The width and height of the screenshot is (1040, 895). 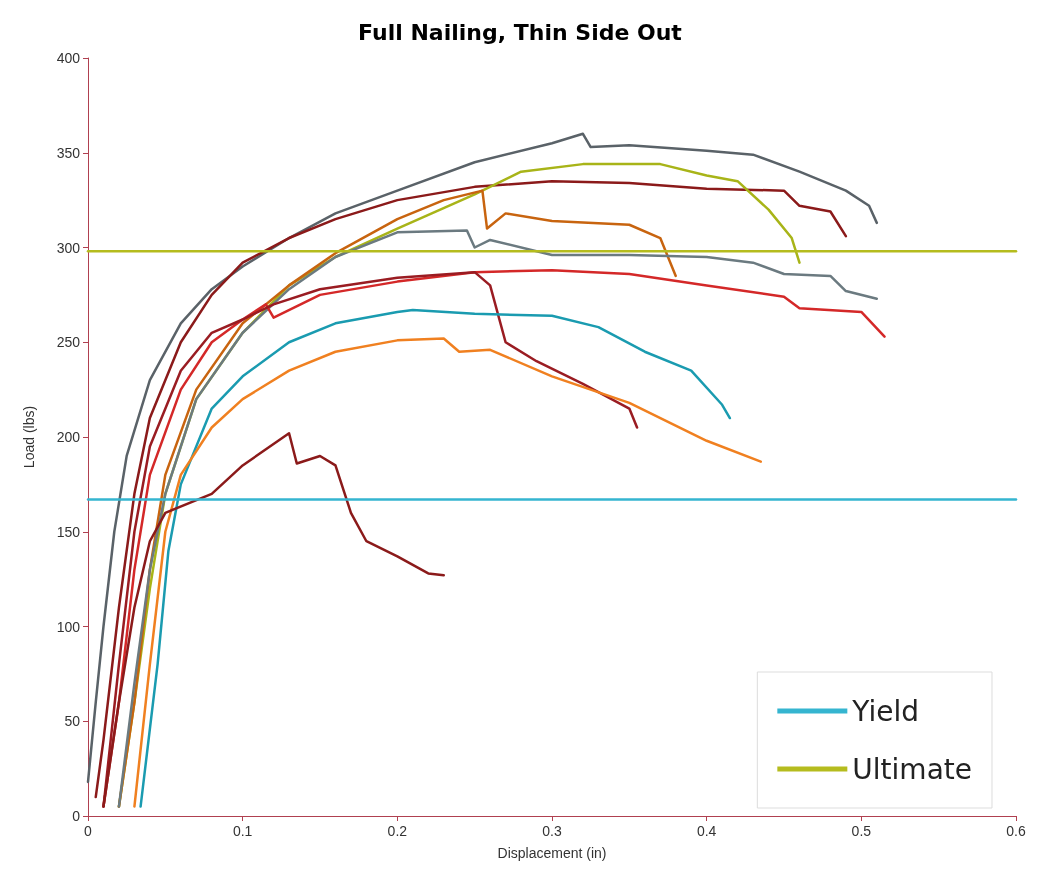 I want to click on legend-label: Yield, so click(x=885, y=711).